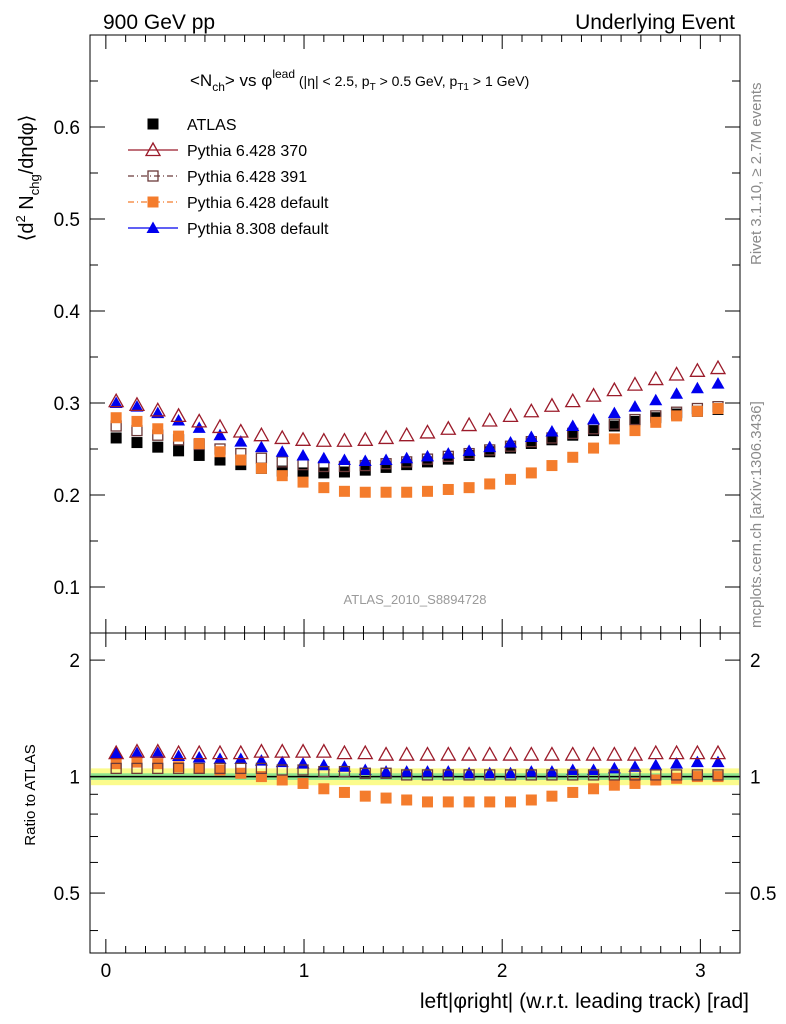  I want to click on y-tick-label: 0.1, so click(67, 588).